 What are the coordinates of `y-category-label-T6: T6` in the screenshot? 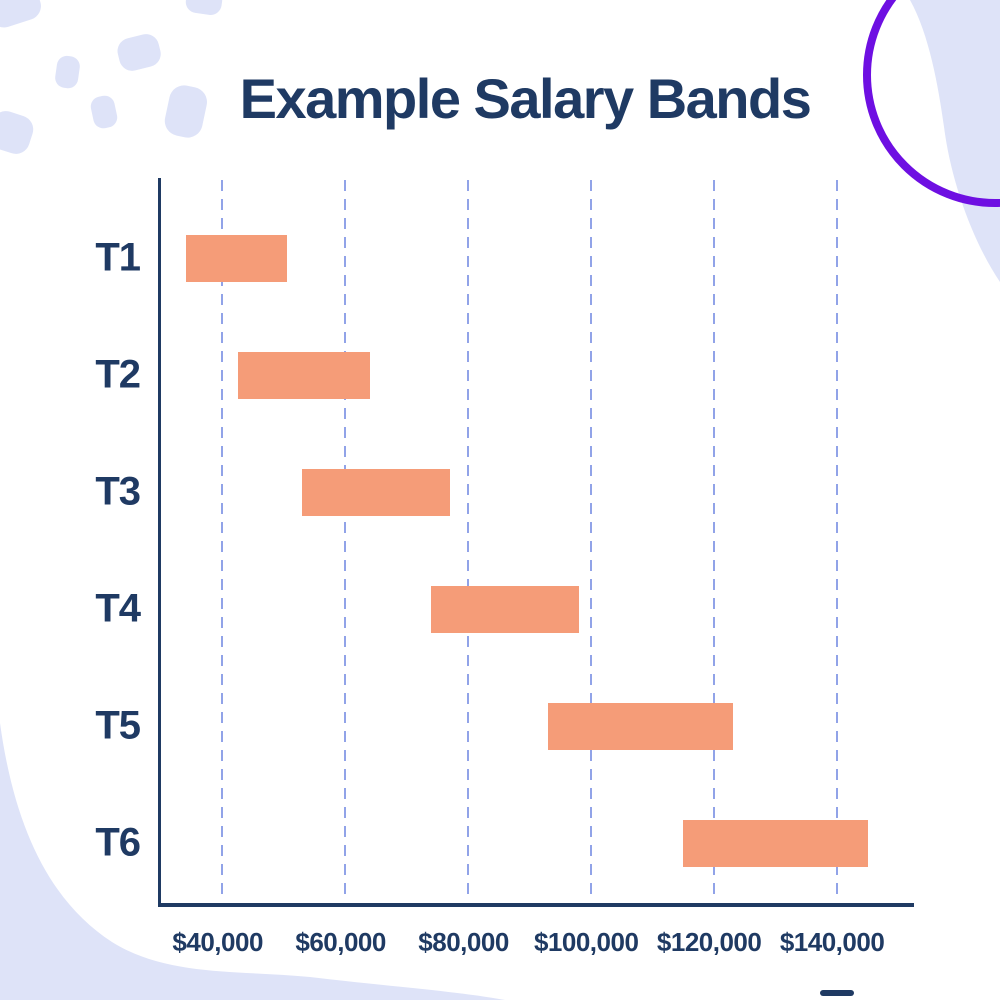 It's located at (118, 842).